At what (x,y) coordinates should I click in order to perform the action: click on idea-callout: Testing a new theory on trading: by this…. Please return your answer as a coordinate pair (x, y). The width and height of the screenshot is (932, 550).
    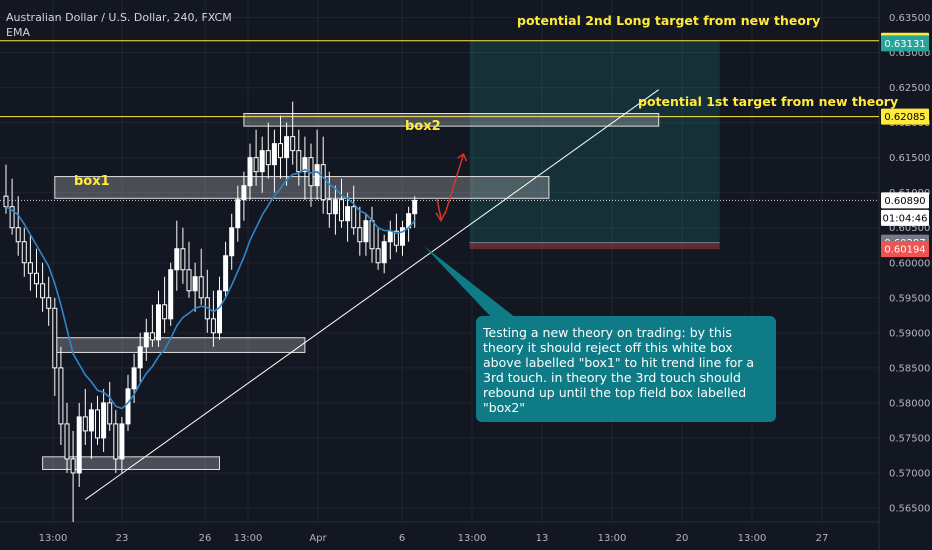
    Looking at the image, I should click on (626, 369).